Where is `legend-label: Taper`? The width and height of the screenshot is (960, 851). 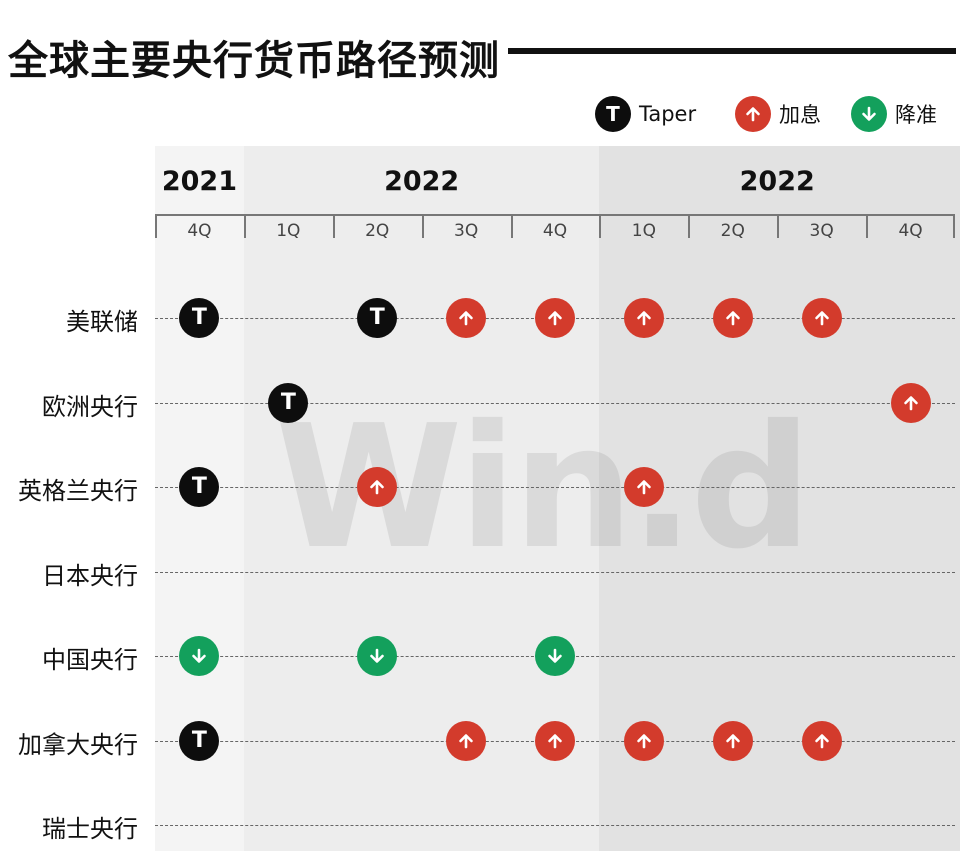
legend-label: Taper is located at coordinates (668, 114).